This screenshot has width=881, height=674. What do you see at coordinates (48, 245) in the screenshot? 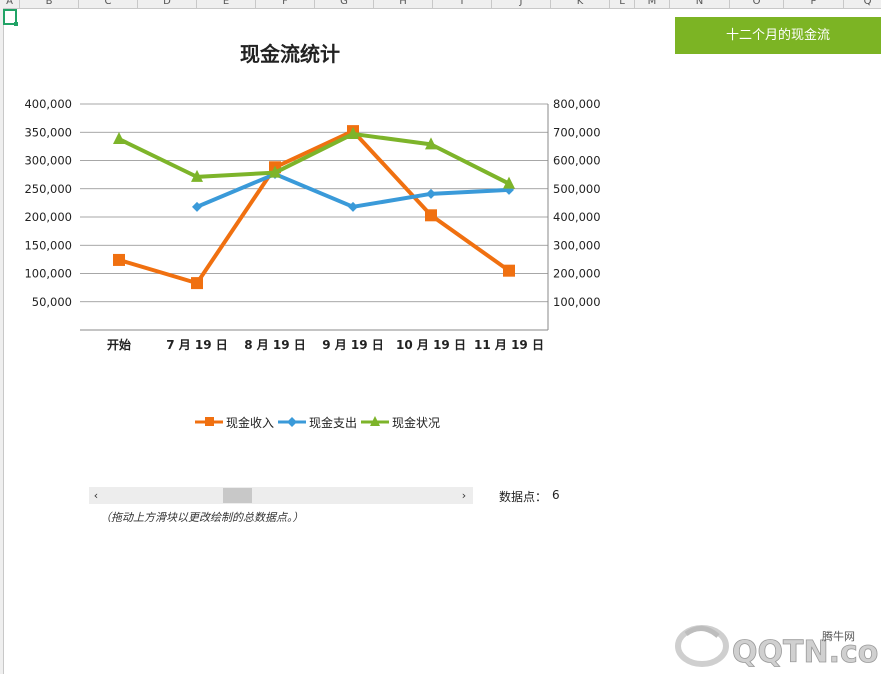
I see `y-left-tick-label: 150,000` at bounding box center [48, 245].